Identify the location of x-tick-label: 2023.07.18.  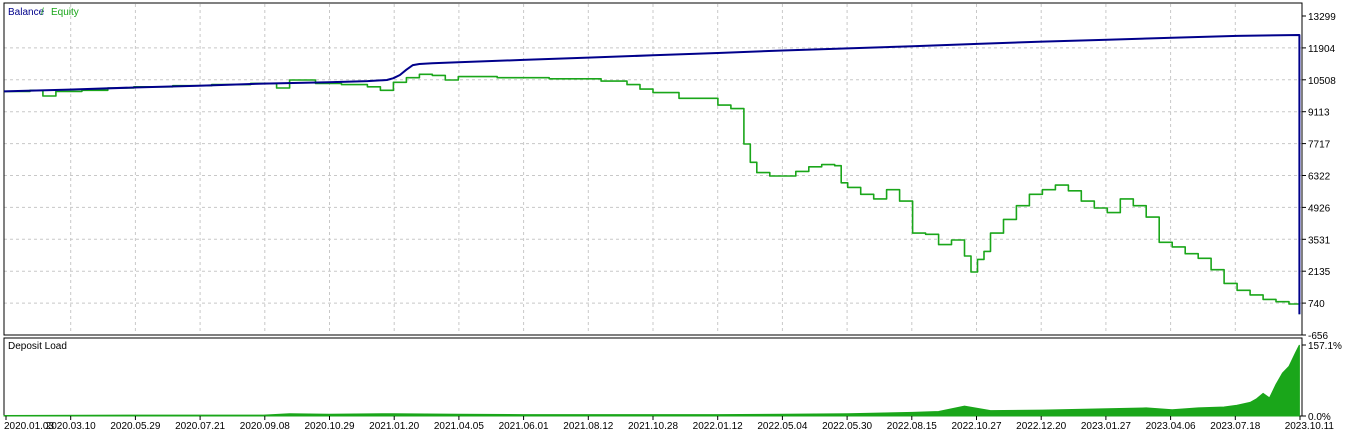
(1235, 426).